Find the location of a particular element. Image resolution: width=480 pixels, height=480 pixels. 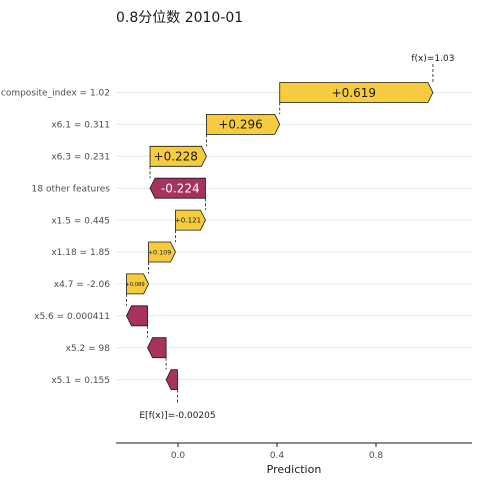

feature-label: x5.2 = 98 is located at coordinates (88, 349).